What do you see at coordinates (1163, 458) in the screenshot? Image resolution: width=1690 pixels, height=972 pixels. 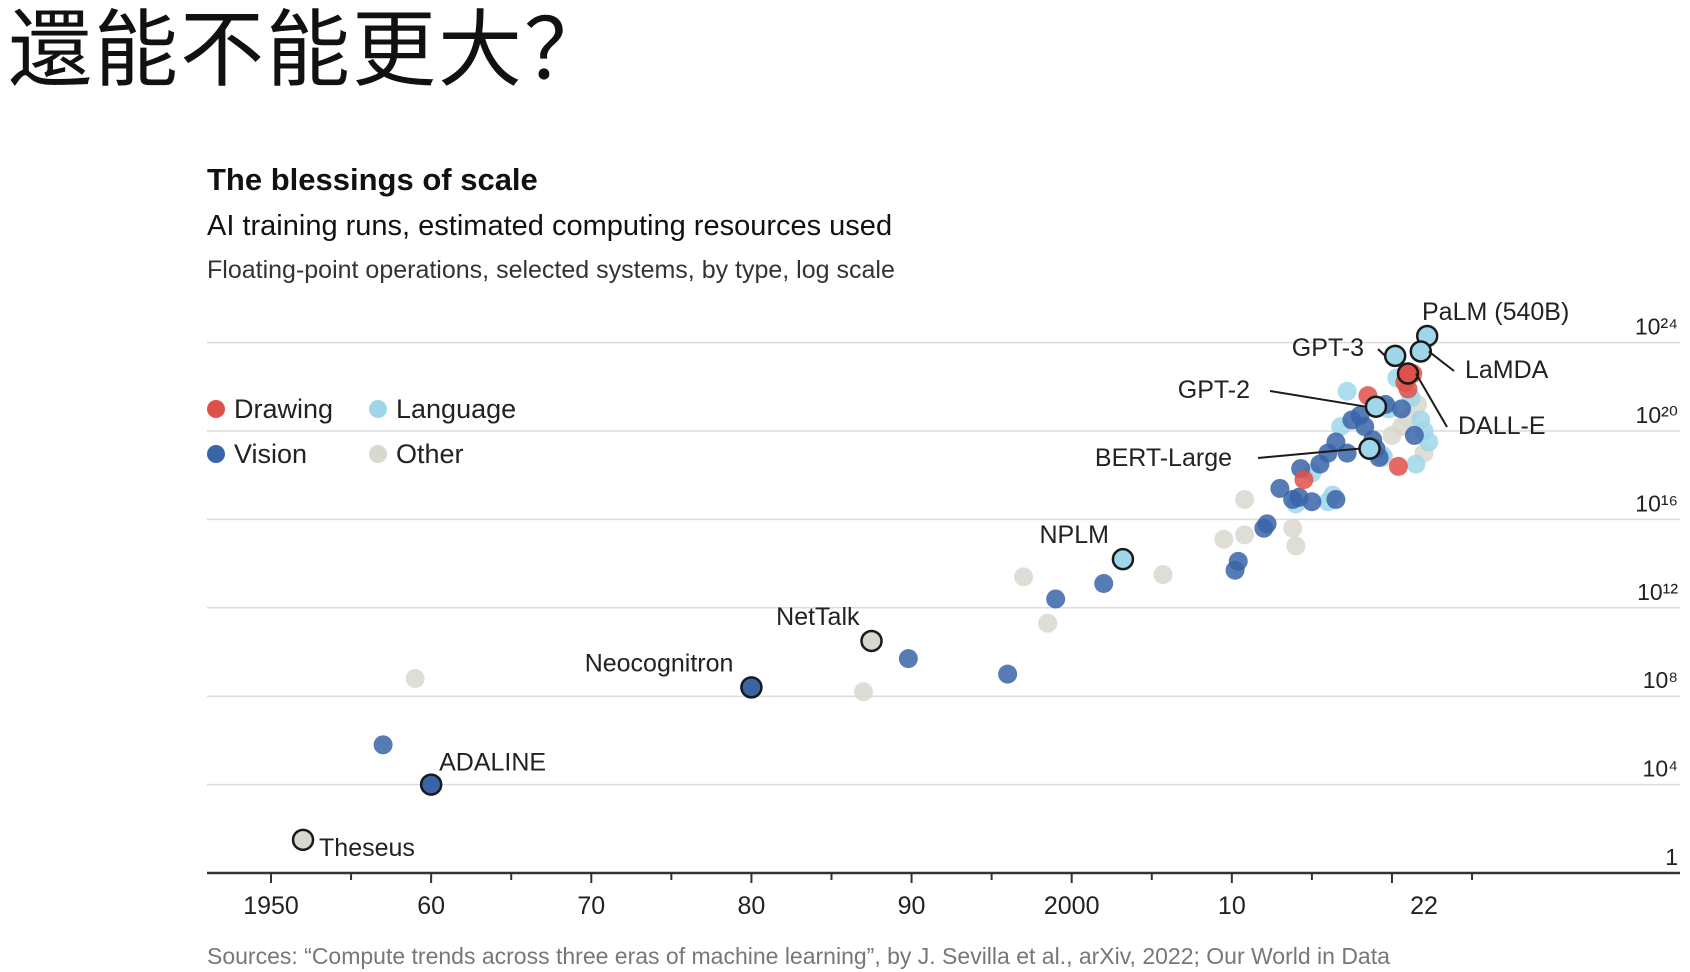 I see `annotation-label: BERT-Large` at bounding box center [1163, 458].